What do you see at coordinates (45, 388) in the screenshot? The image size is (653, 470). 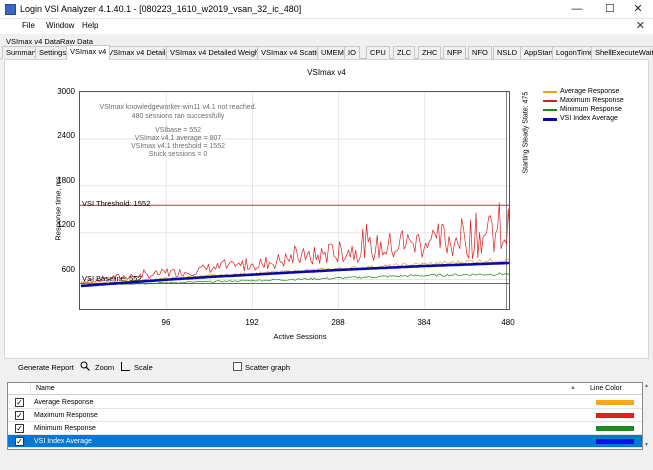 I see `column-header-name: Name` at bounding box center [45, 388].